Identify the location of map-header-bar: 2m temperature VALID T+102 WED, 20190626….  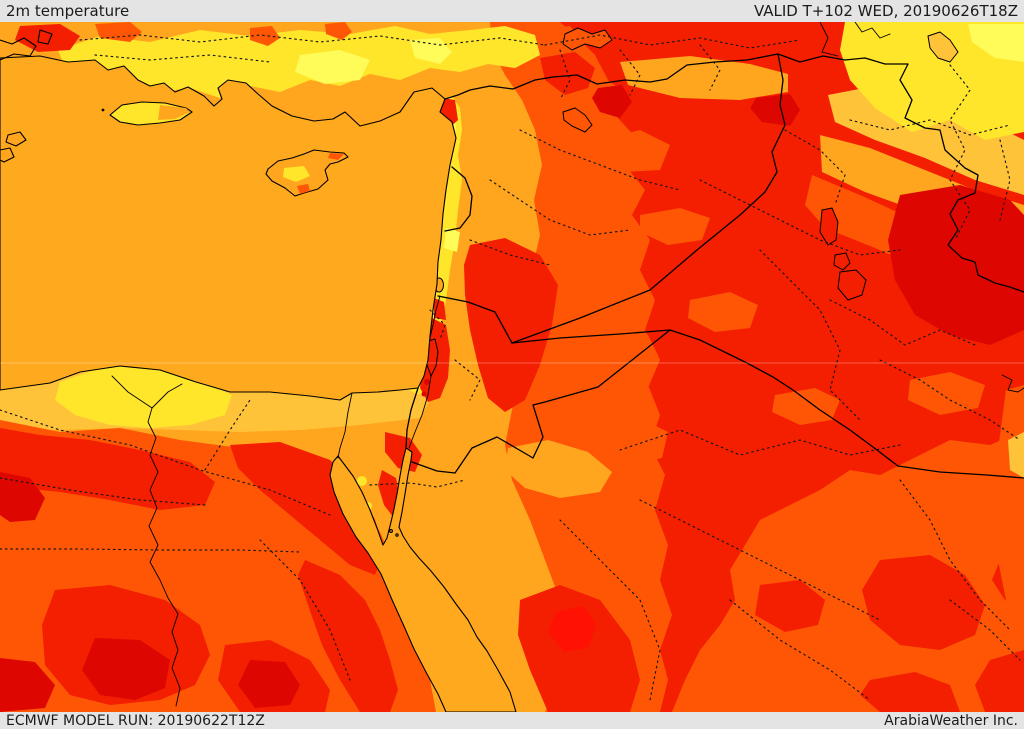
(512, 11).